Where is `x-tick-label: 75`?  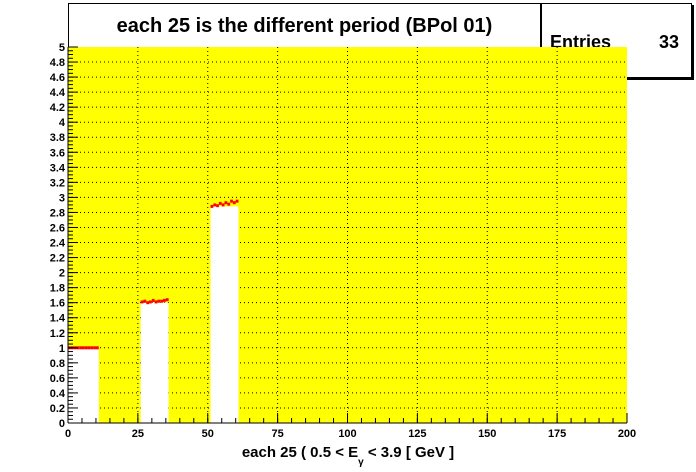
x-tick-label: 75 is located at coordinates (278, 434).